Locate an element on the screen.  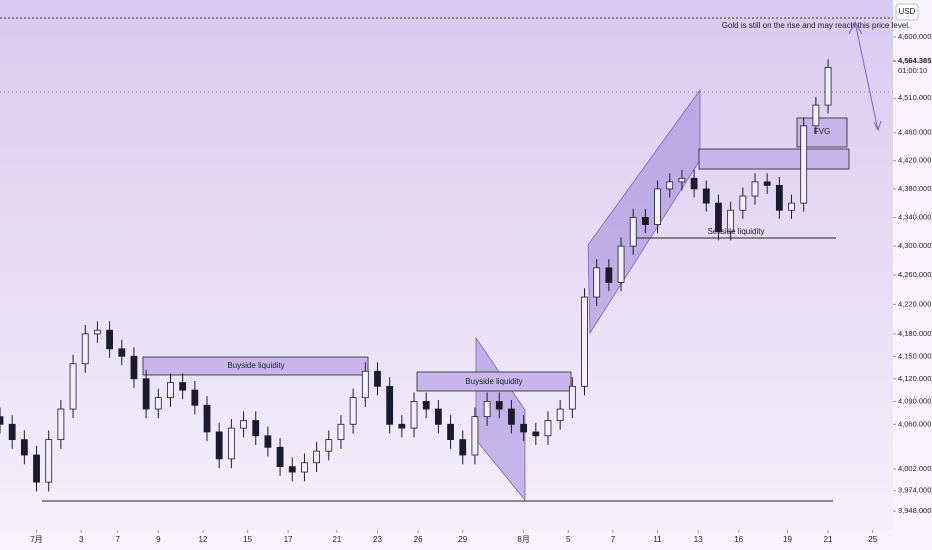
y-tick-label: 3,974.000 is located at coordinates (914, 490).